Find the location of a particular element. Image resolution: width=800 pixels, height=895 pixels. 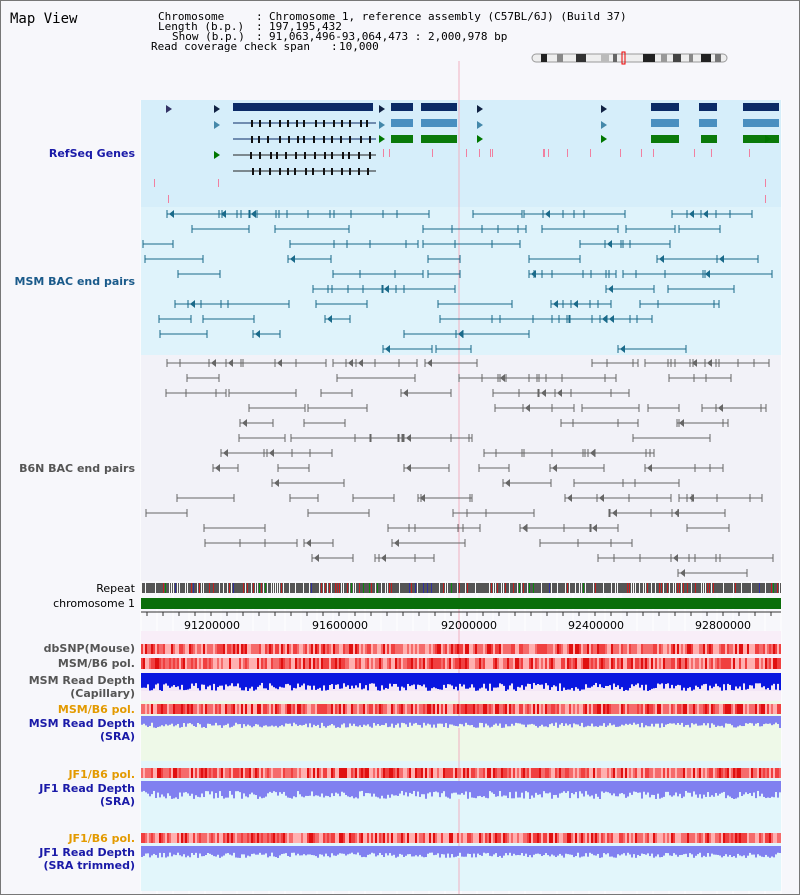

chromosome-ideogram is located at coordinates (629, 58).